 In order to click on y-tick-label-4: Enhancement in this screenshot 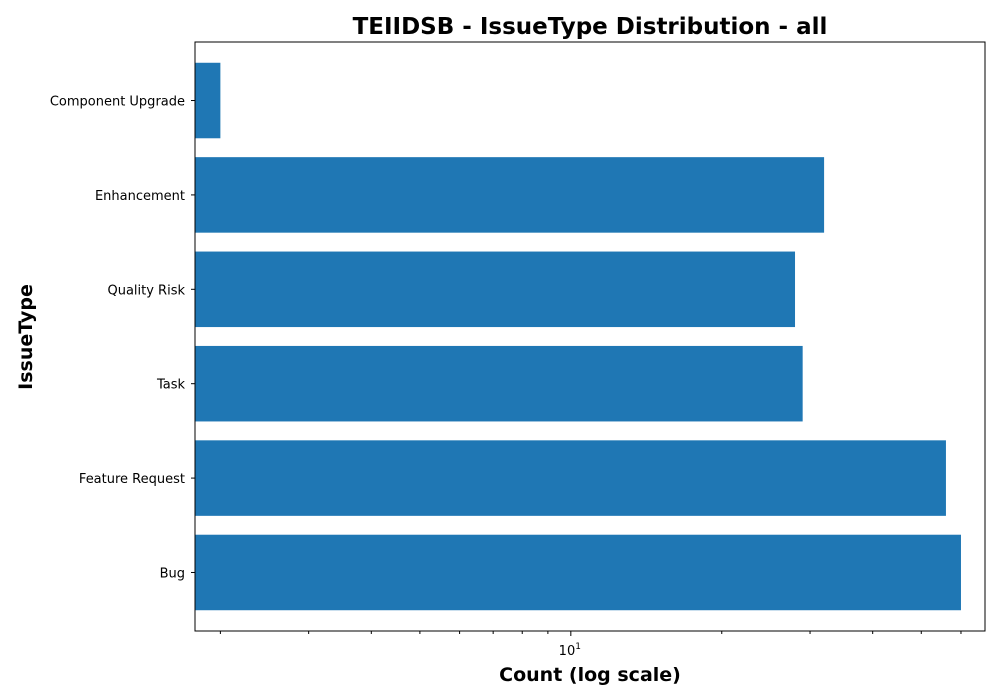, I will do `click(140, 196)`.